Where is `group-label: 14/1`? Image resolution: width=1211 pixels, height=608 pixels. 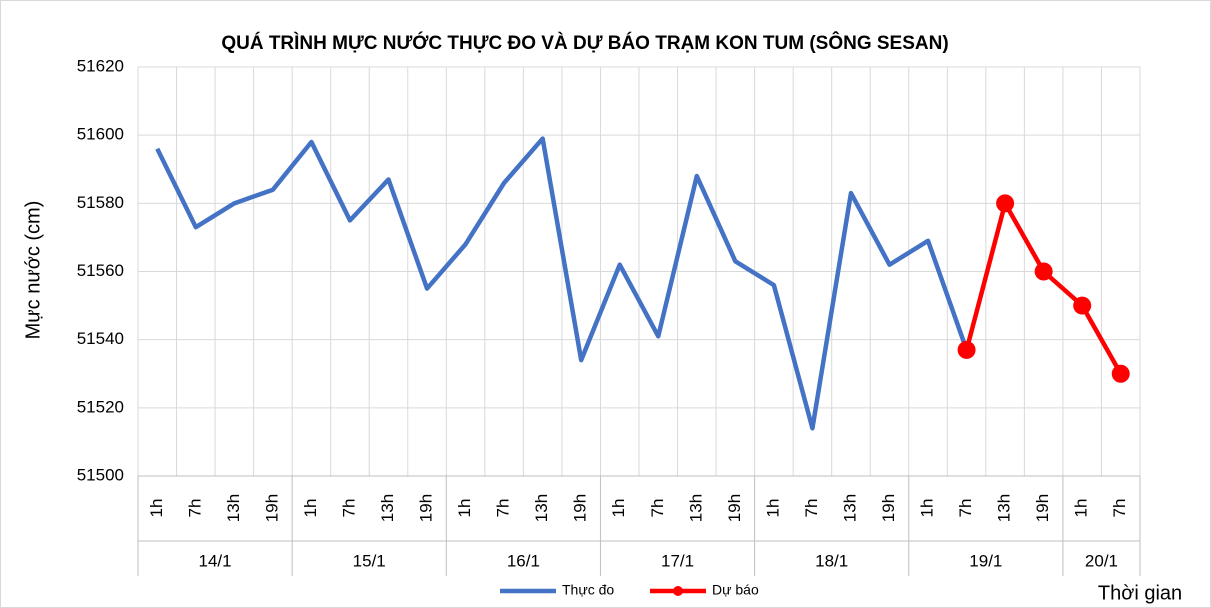
group-label: 14/1 is located at coordinates (215, 560).